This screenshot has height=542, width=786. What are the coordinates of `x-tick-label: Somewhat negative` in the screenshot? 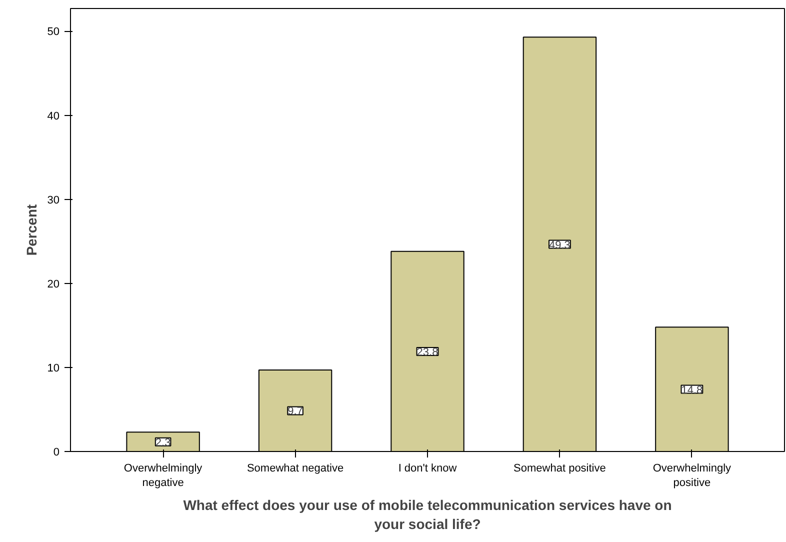 It's located at (295, 468).